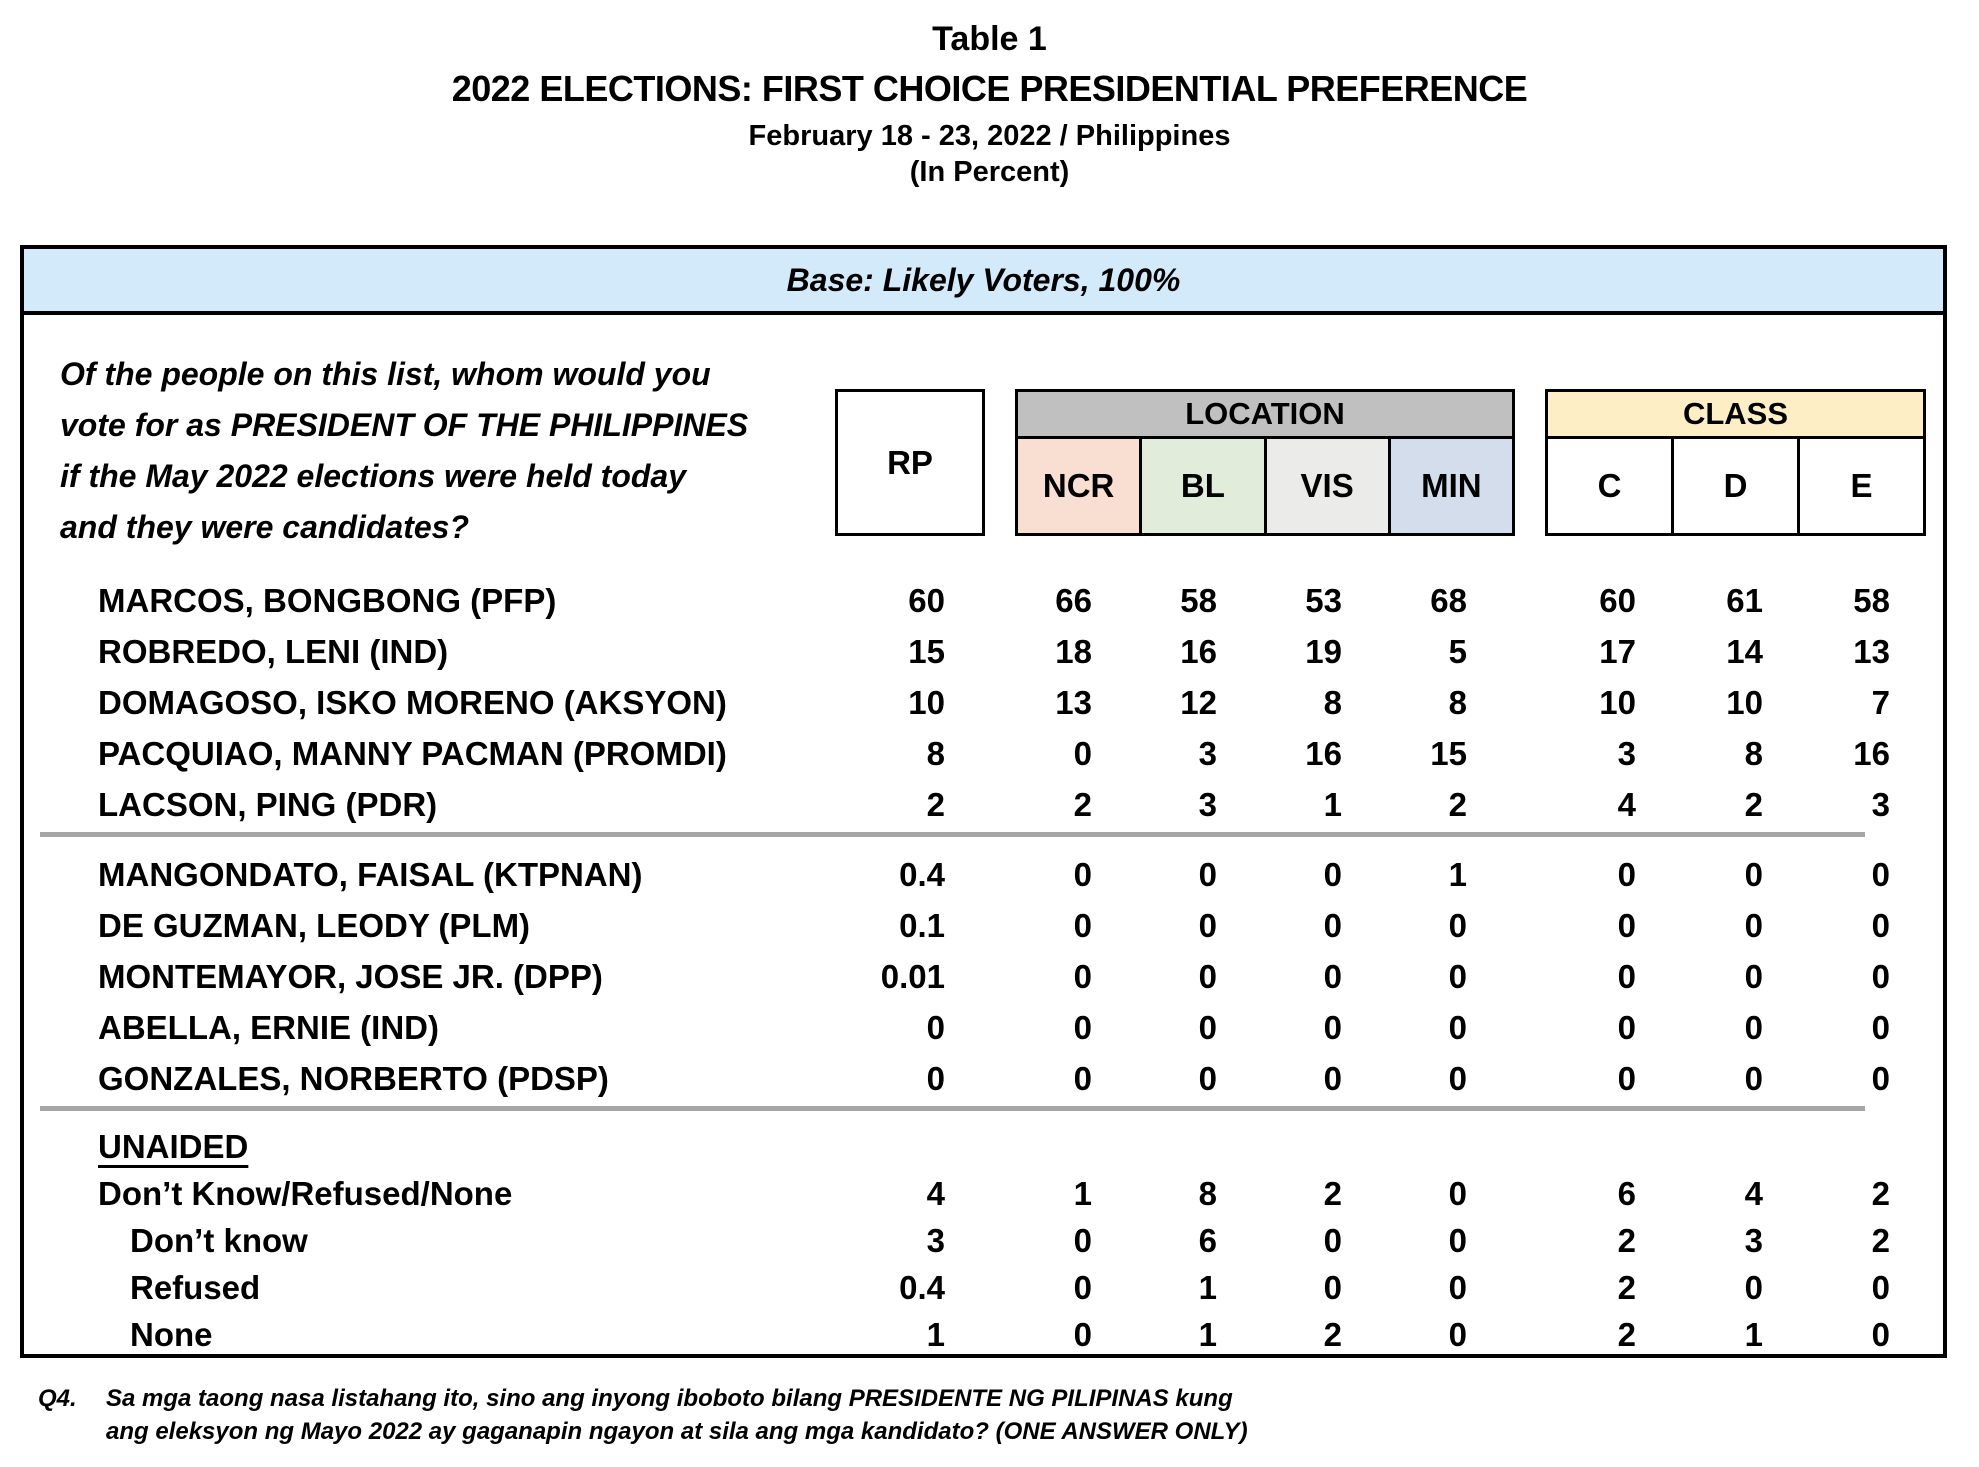 The width and height of the screenshot is (1979, 1467). Describe the element at coordinates (926, 702) in the screenshot. I see `value-cell: 10` at that location.